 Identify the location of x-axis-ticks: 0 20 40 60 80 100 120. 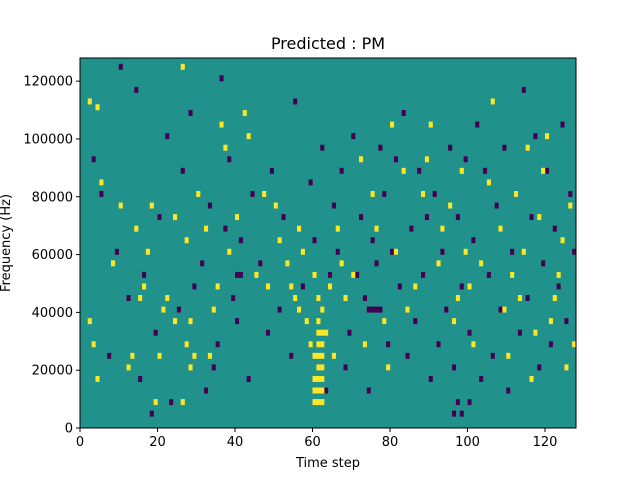
(316, 439).